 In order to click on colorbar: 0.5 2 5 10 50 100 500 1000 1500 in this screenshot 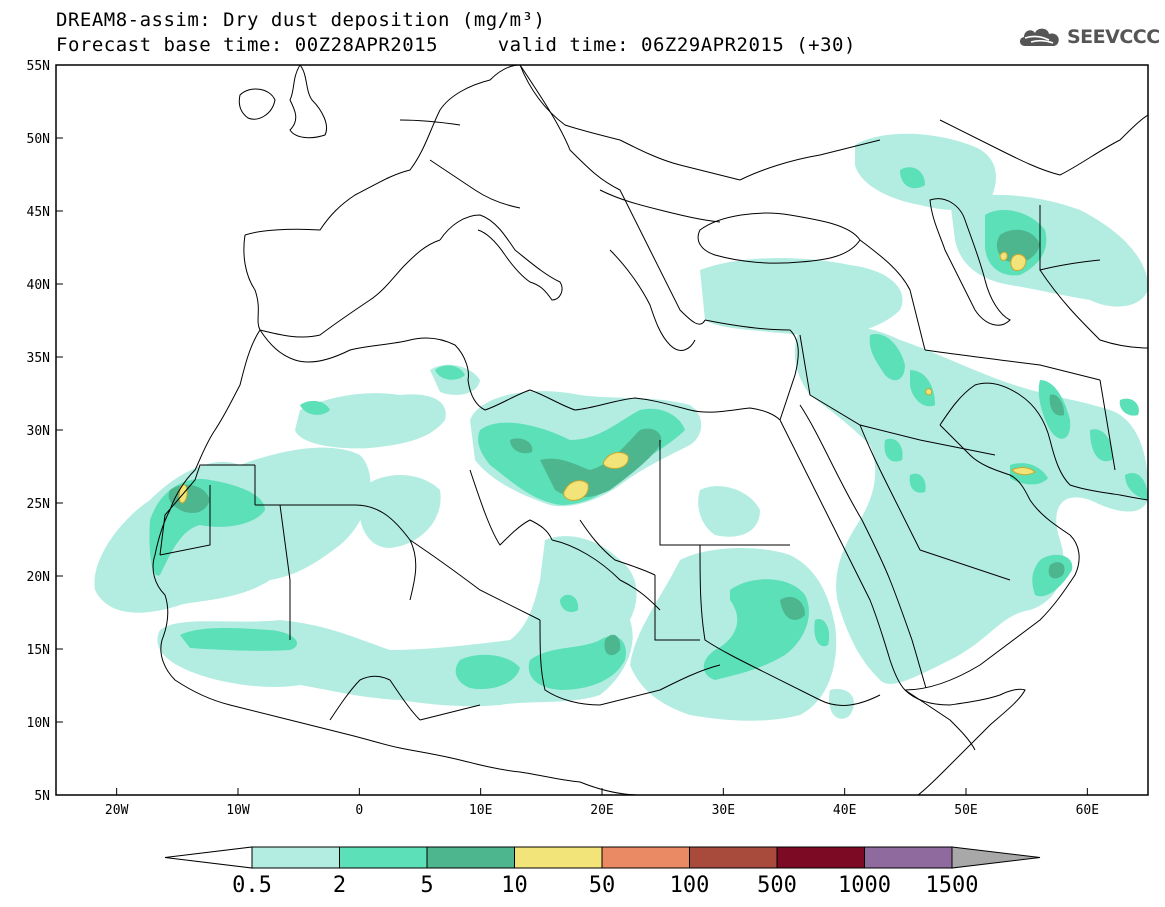, I will do `click(602, 872)`.